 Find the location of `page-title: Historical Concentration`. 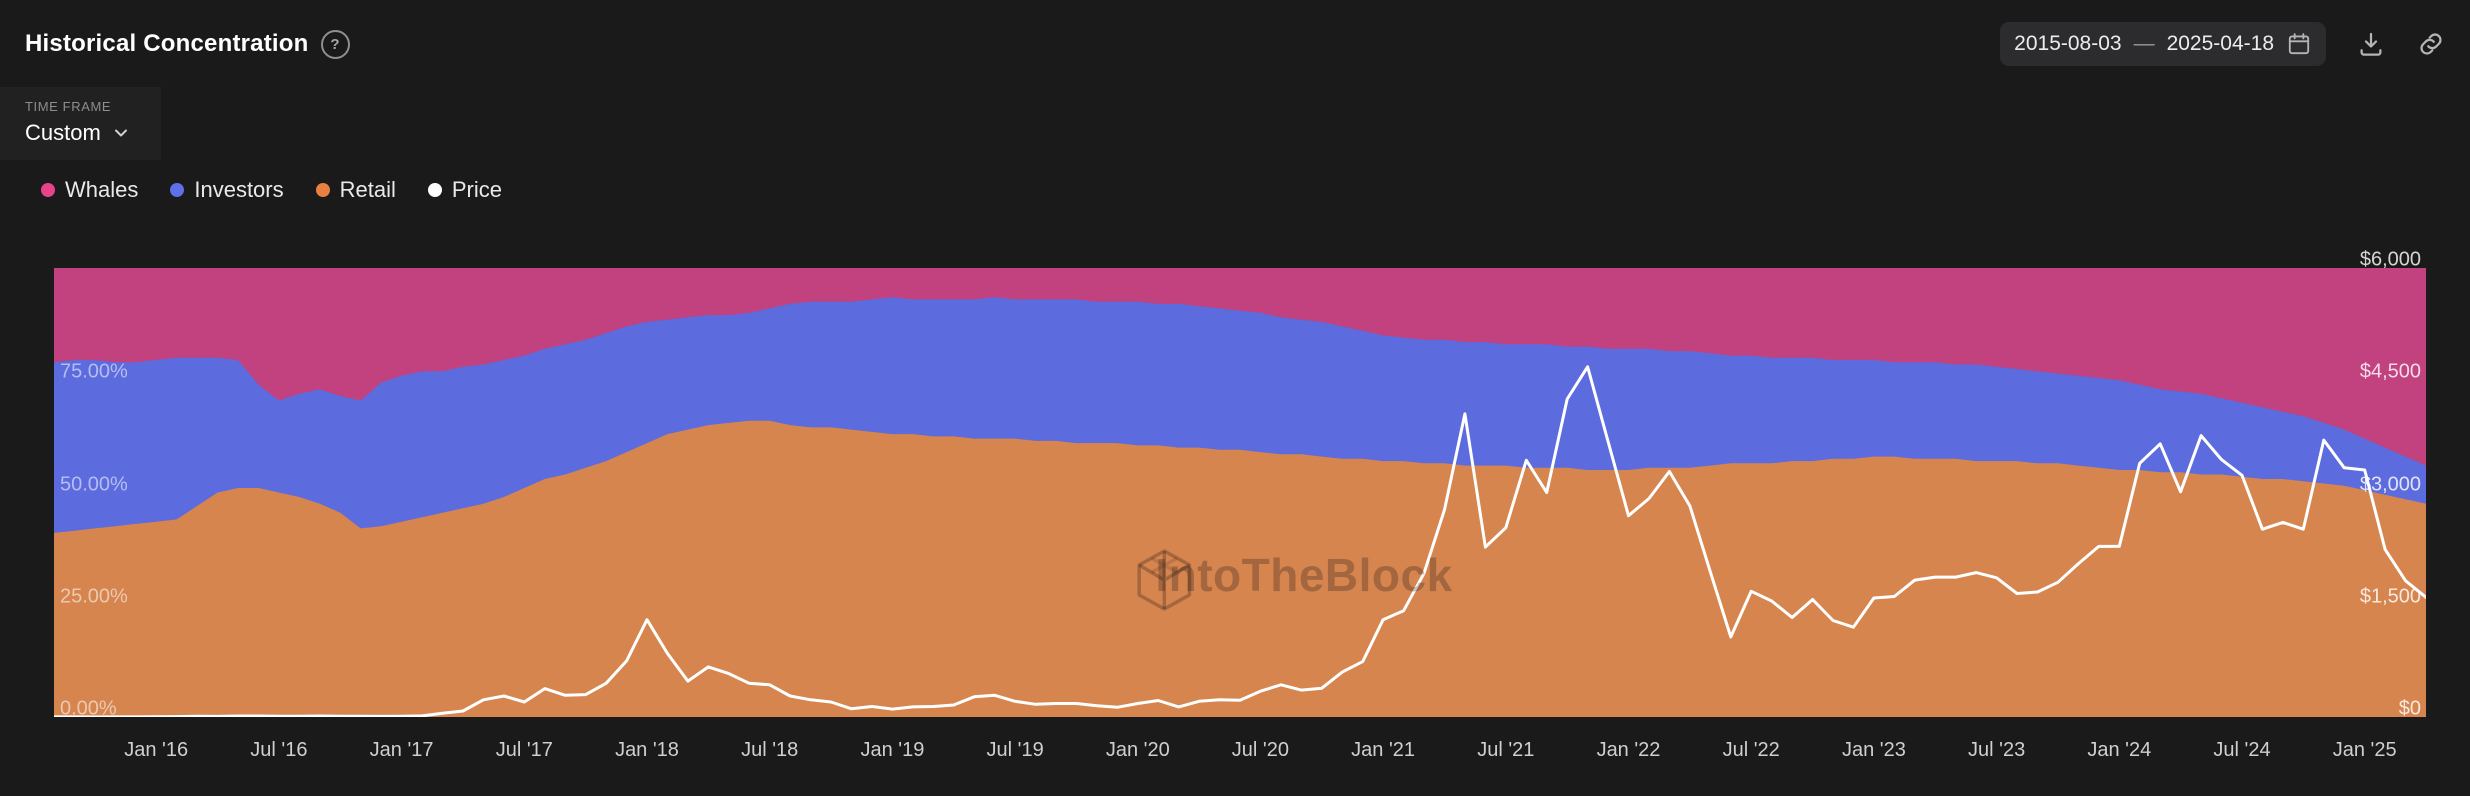

page-title: Historical Concentration is located at coordinates (167, 43).